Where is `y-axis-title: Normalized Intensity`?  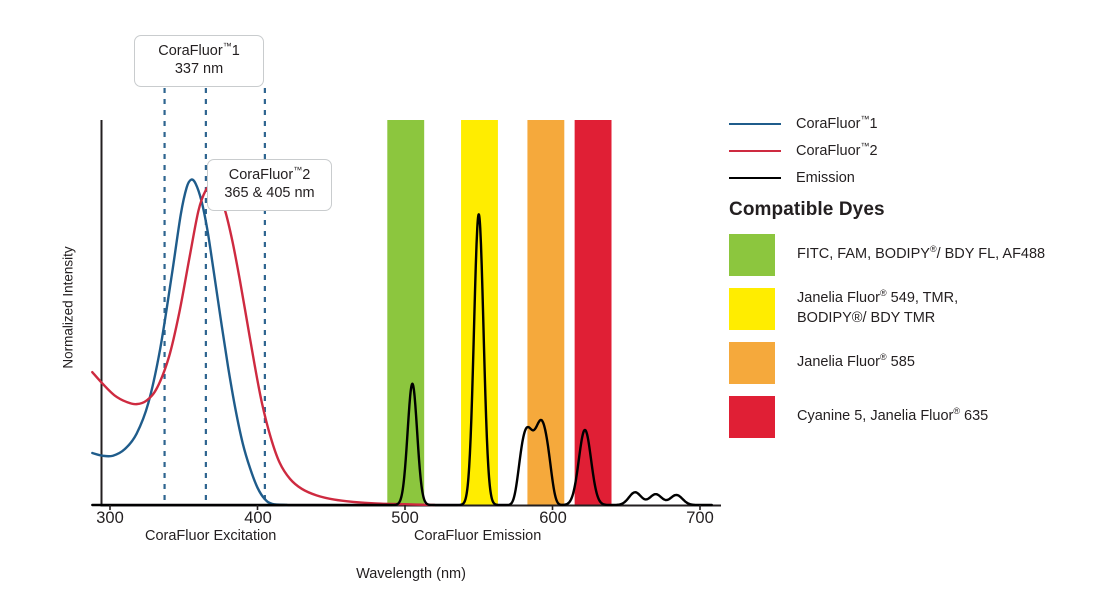 y-axis-title: Normalized Intensity is located at coordinates (68, 307).